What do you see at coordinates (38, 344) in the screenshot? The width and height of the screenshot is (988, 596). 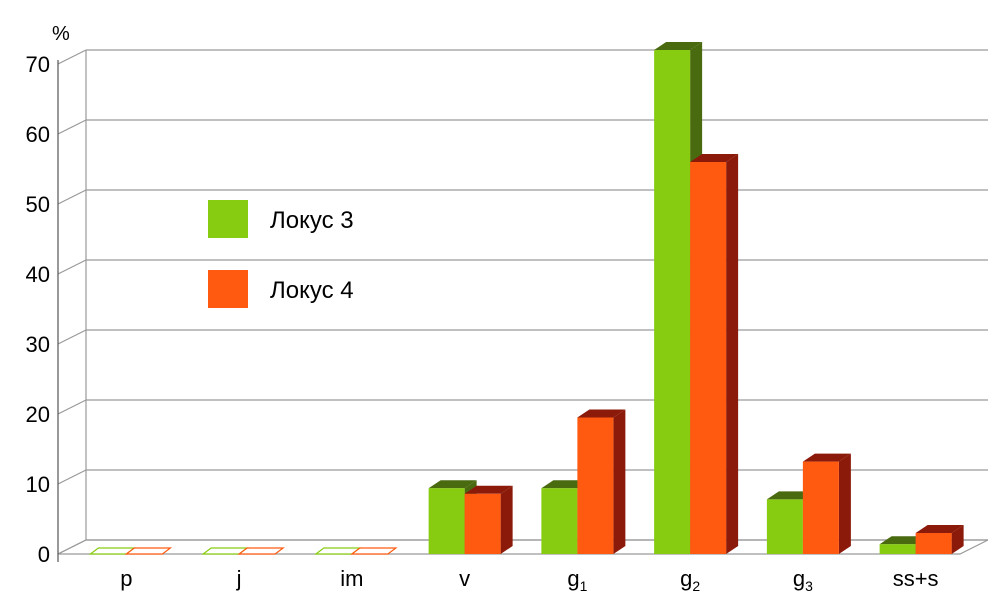 I see `y-tick-label: 30` at bounding box center [38, 344].